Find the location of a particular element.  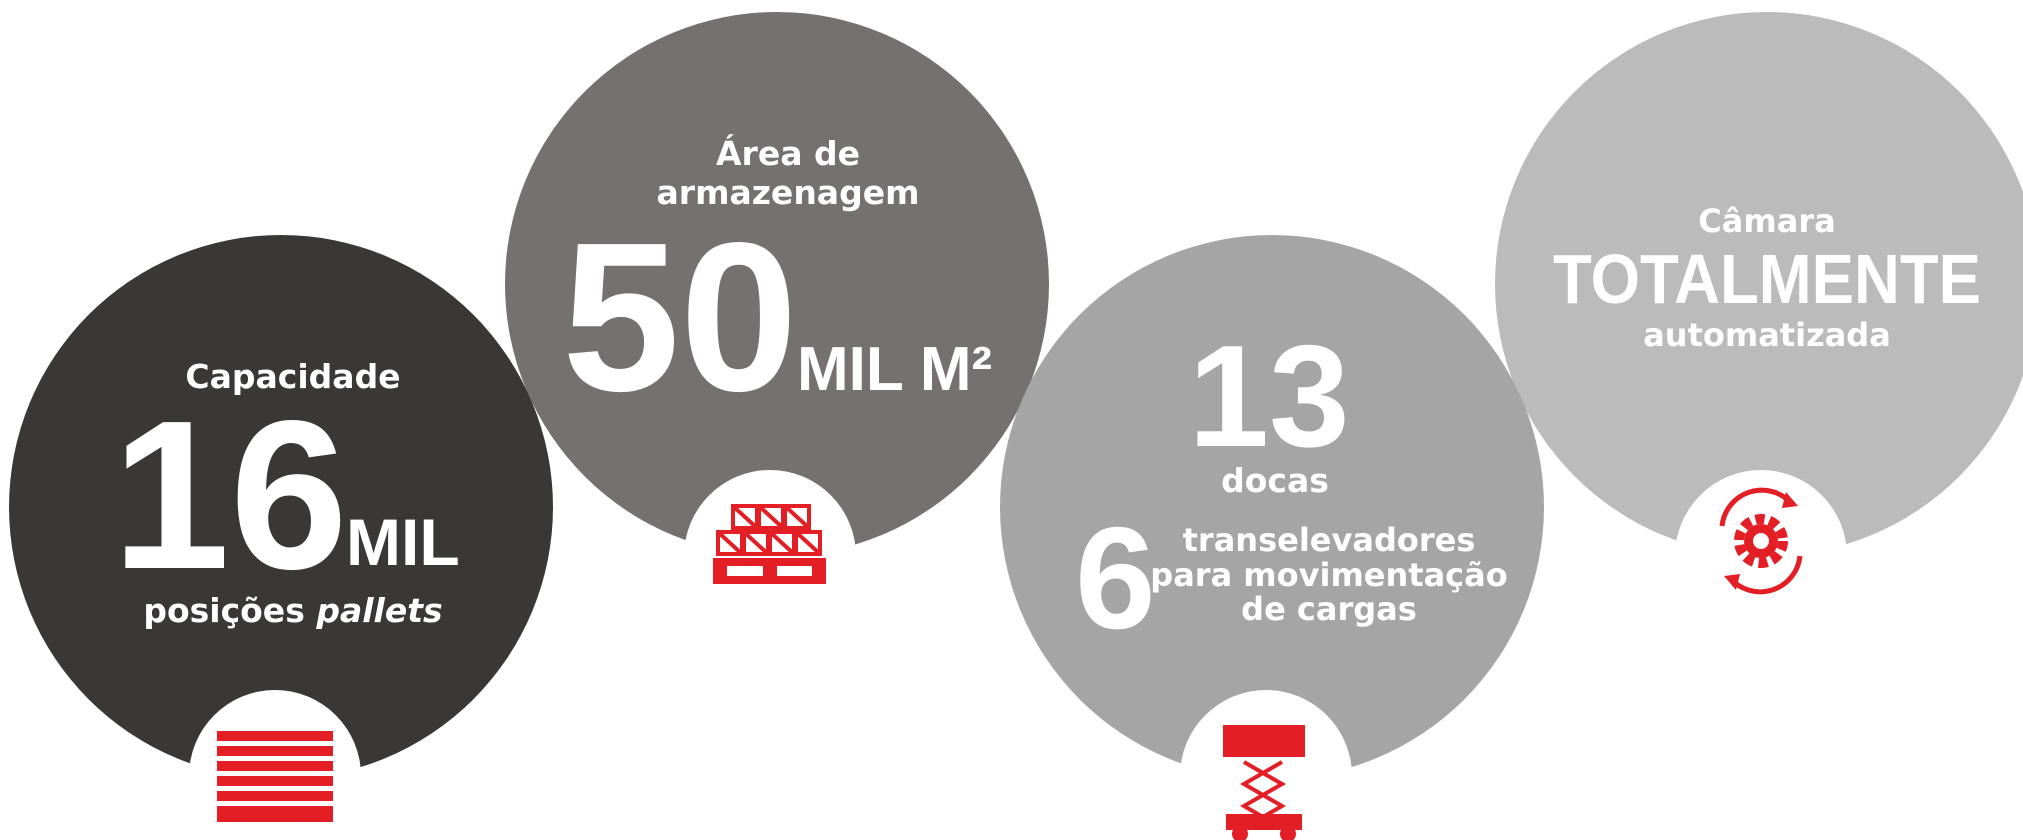

unit: MIL M² is located at coordinates (894, 369).